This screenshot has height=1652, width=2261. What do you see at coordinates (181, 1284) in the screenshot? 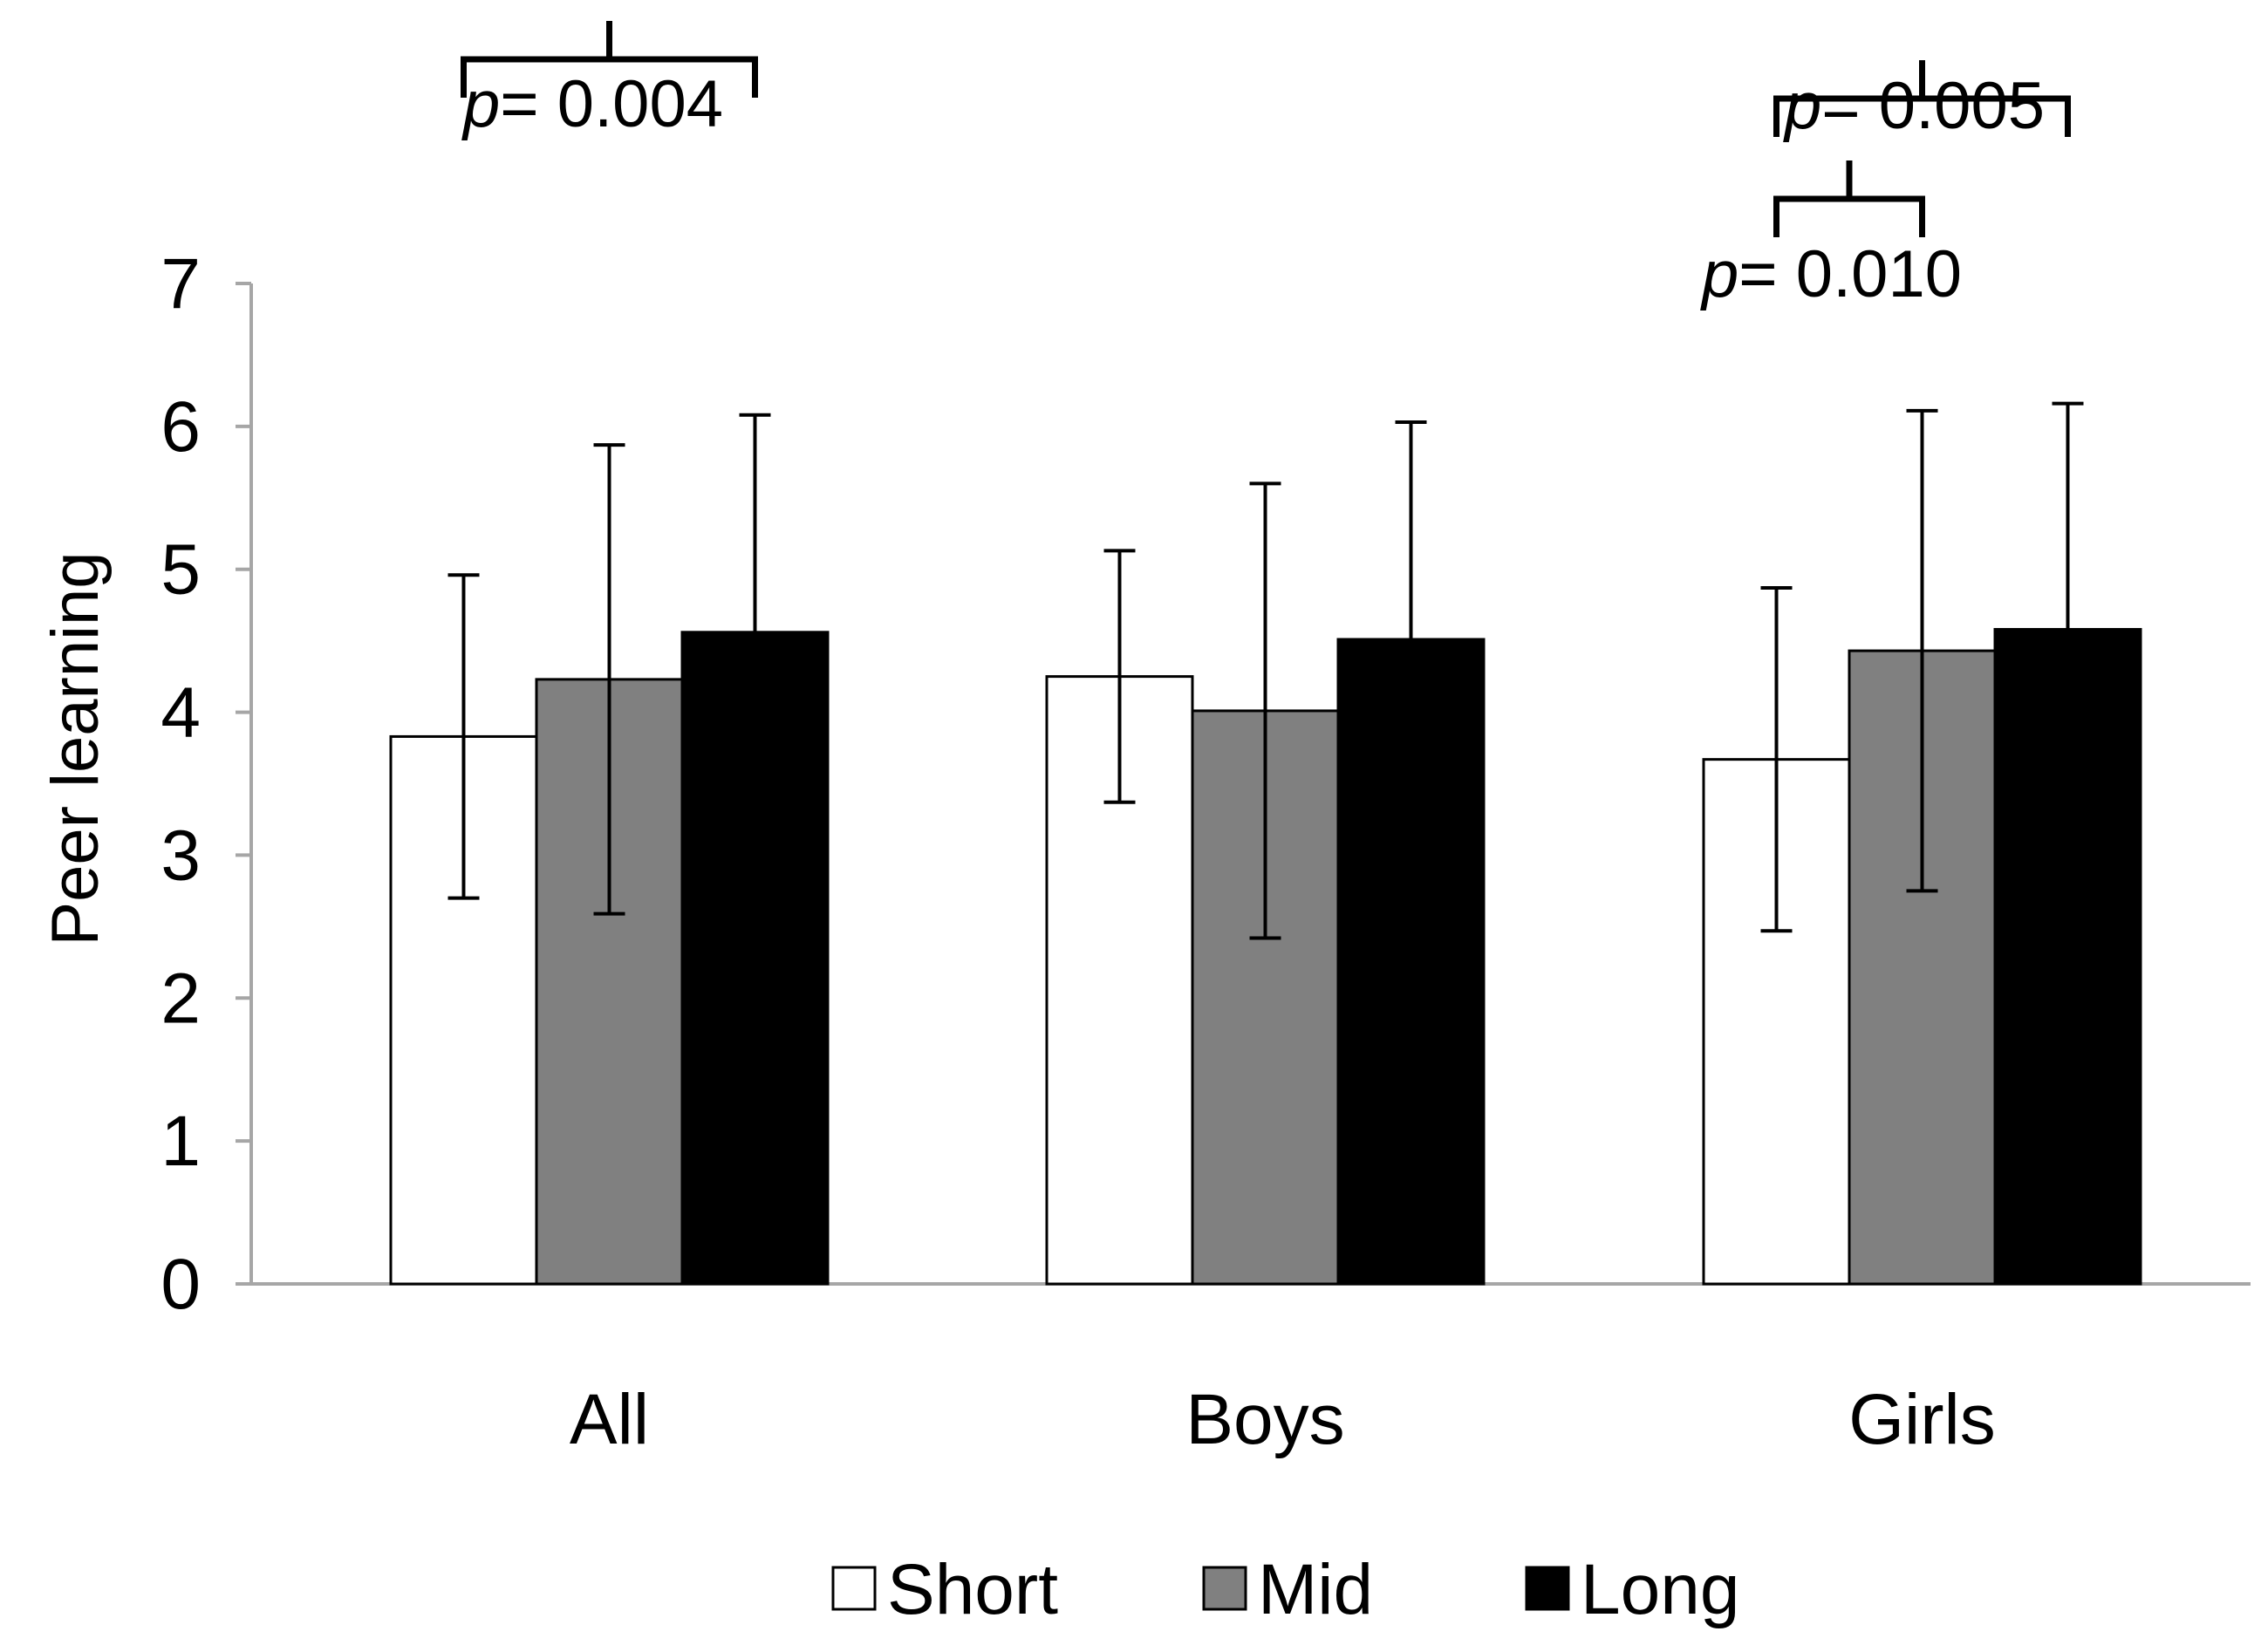
I see `y-tick-label: 0` at bounding box center [181, 1284].